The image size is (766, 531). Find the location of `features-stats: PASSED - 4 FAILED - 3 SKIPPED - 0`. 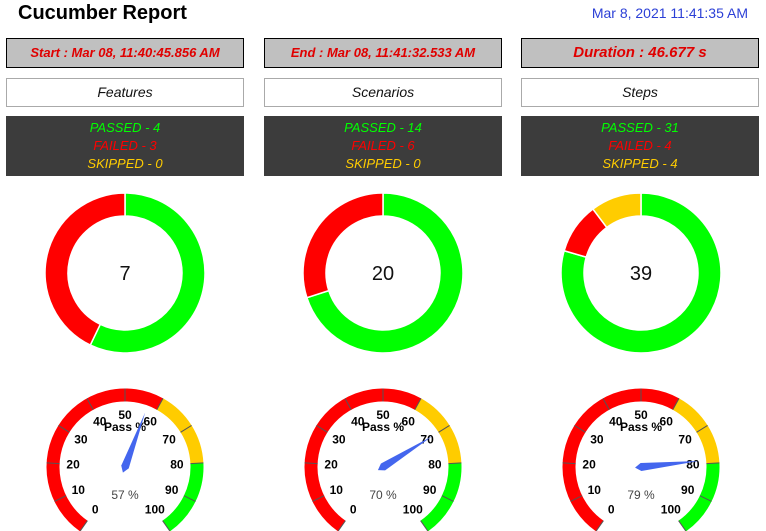

features-stats: PASSED - 4 FAILED - 3 SKIPPED - 0 is located at coordinates (125, 146).